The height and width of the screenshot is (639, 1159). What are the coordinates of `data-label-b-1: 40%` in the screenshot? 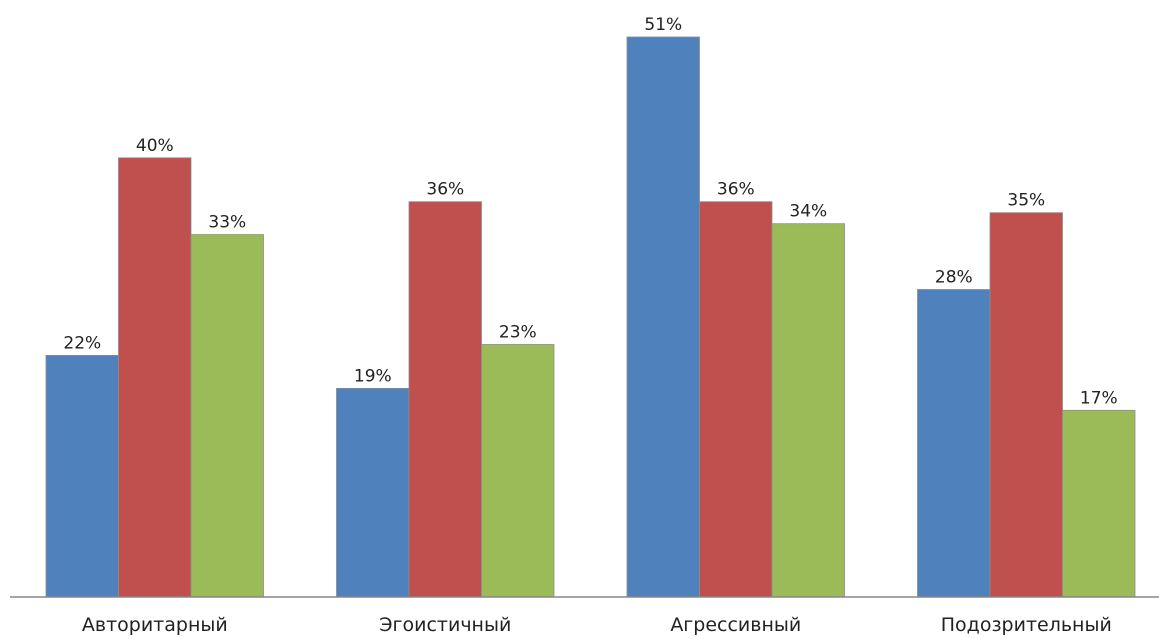 It's located at (155, 146).